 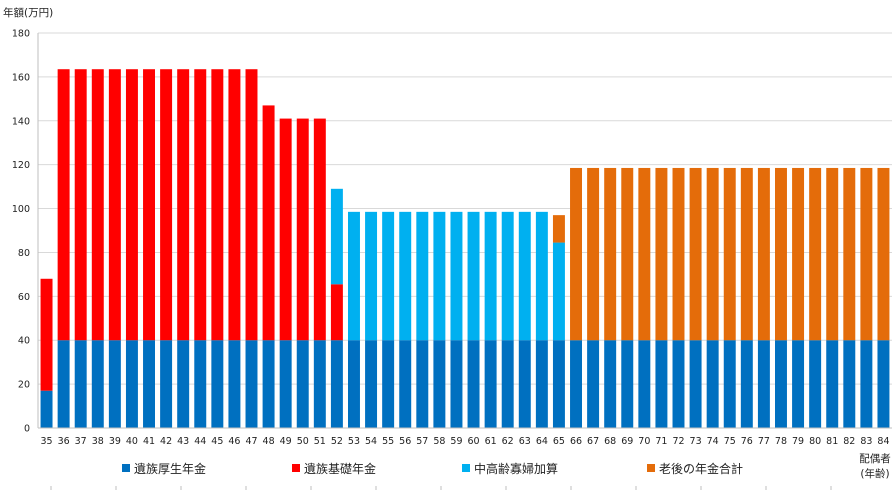 I want to click on legend-label: 遺族厚生年金, so click(x=170, y=468).